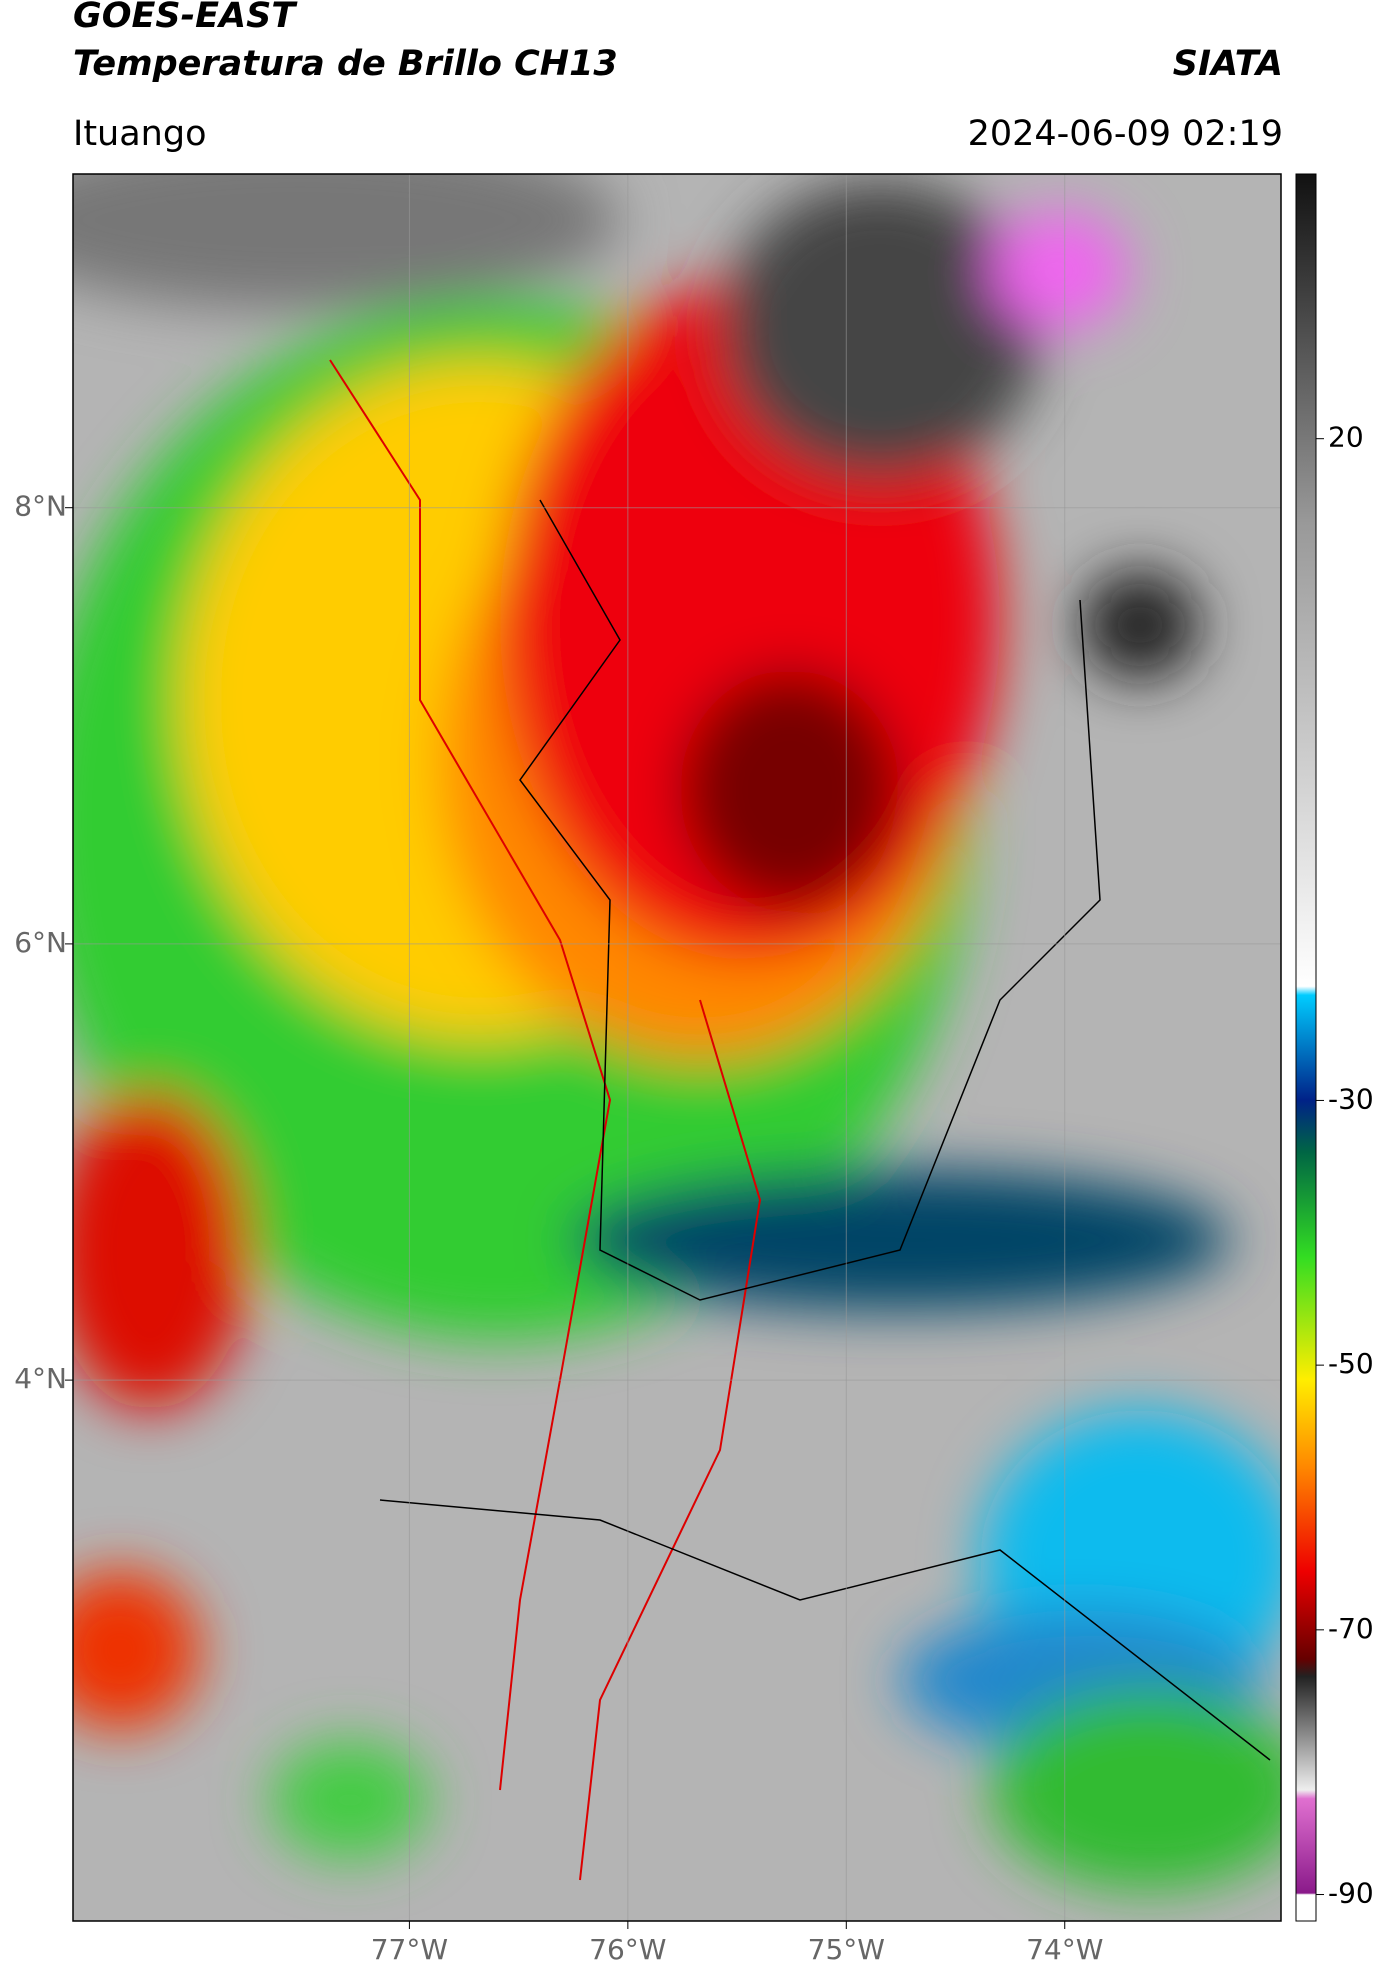 The width and height of the screenshot is (1384, 1981). Describe the element at coordinates (1306, 1047) in the screenshot. I see `colorbar` at that location.